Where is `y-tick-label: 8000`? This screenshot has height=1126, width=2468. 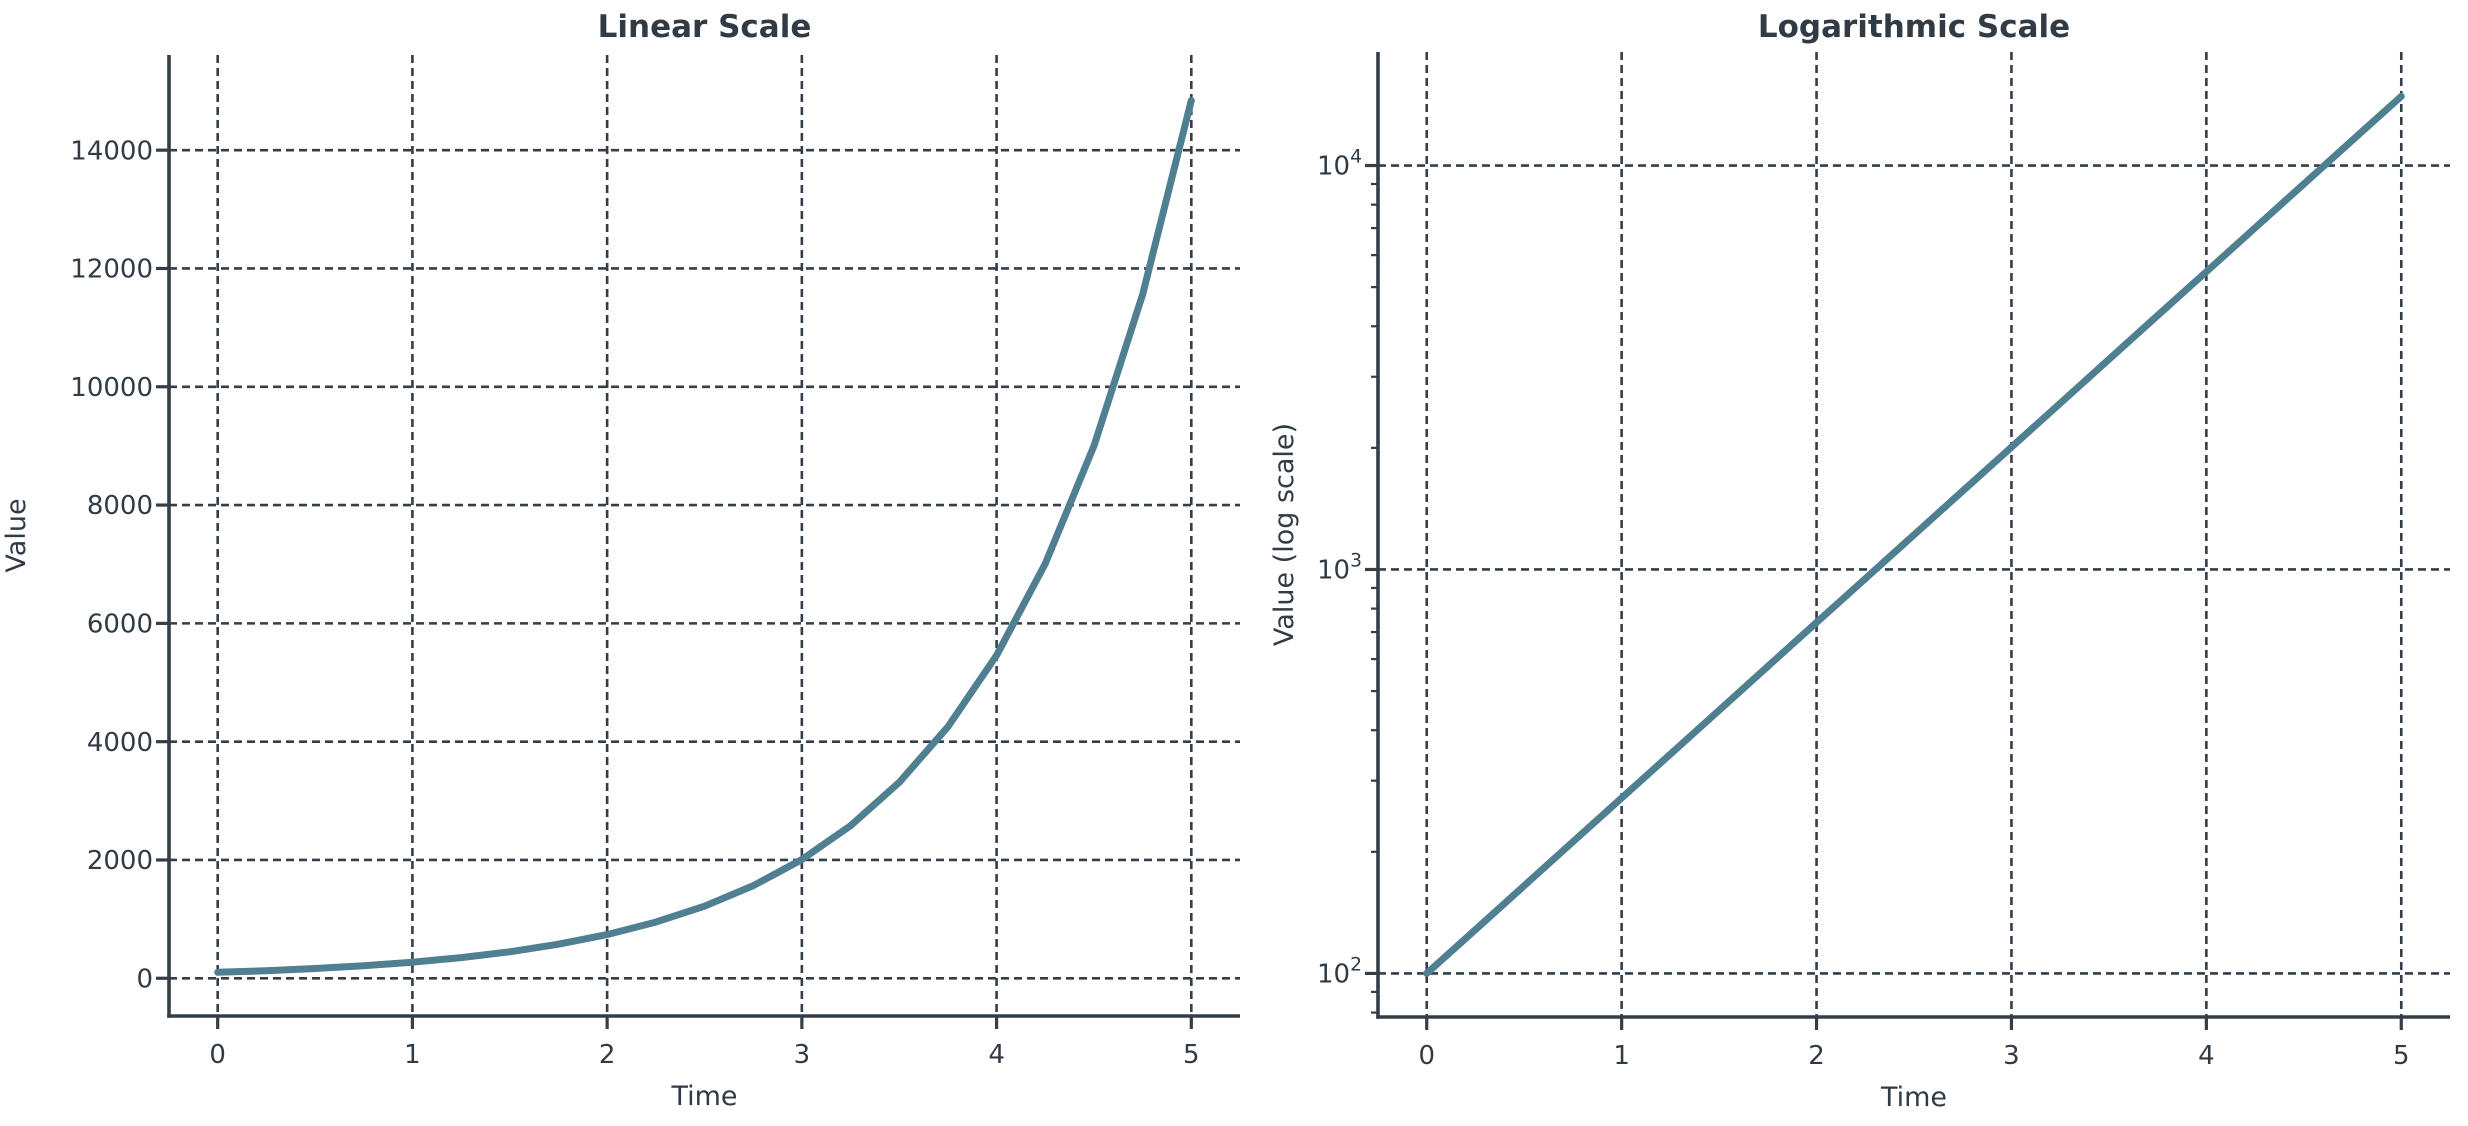 y-tick-label: 8000 is located at coordinates (120, 506).